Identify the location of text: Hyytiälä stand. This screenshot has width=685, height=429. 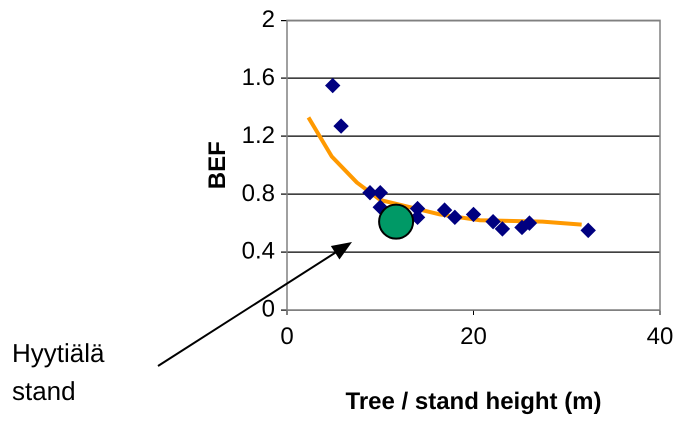
(59, 372).